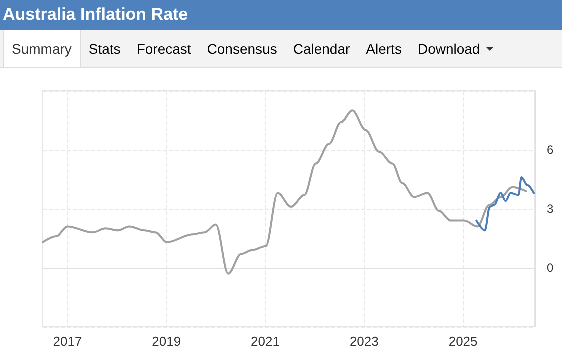 This screenshot has width=562, height=350. What do you see at coordinates (384, 48) in the screenshot?
I see `text: Alerts` at bounding box center [384, 48].